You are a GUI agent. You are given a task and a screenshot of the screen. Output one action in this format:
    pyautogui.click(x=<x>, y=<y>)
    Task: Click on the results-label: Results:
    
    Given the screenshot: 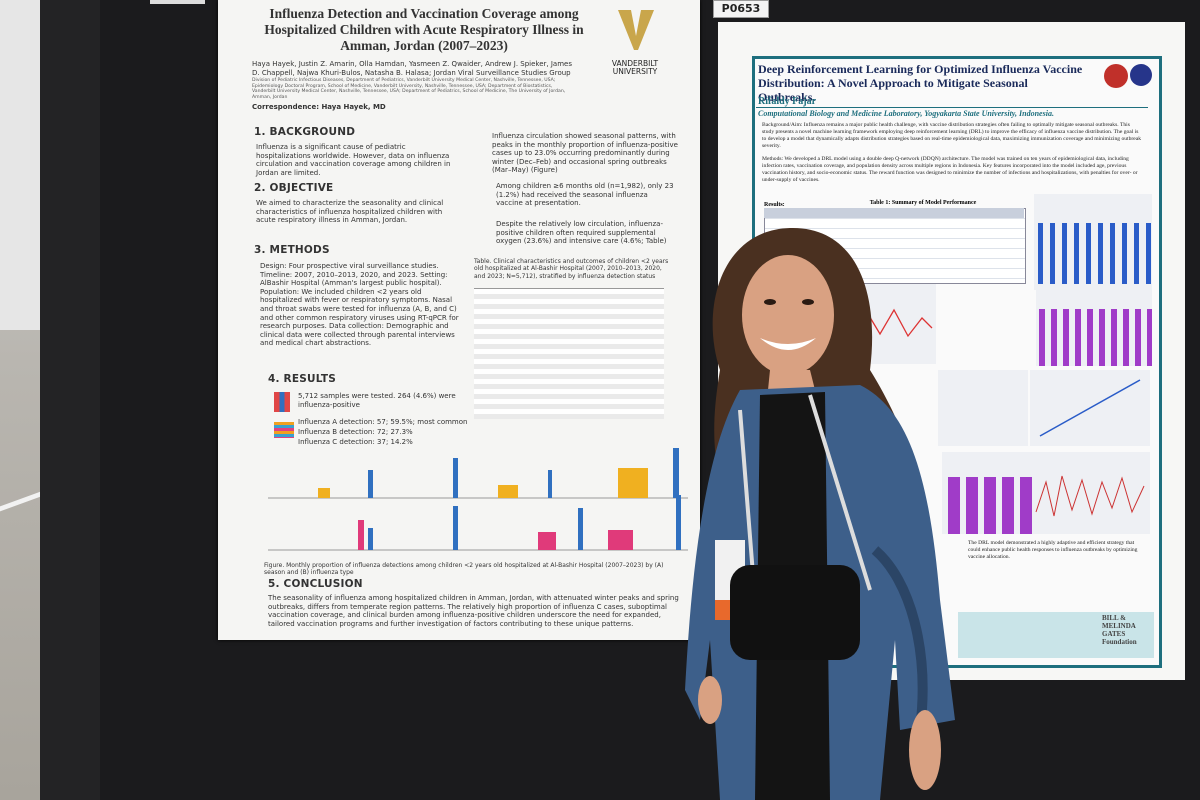 What is the action you would take?
    pyautogui.click(x=774, y=205)
    